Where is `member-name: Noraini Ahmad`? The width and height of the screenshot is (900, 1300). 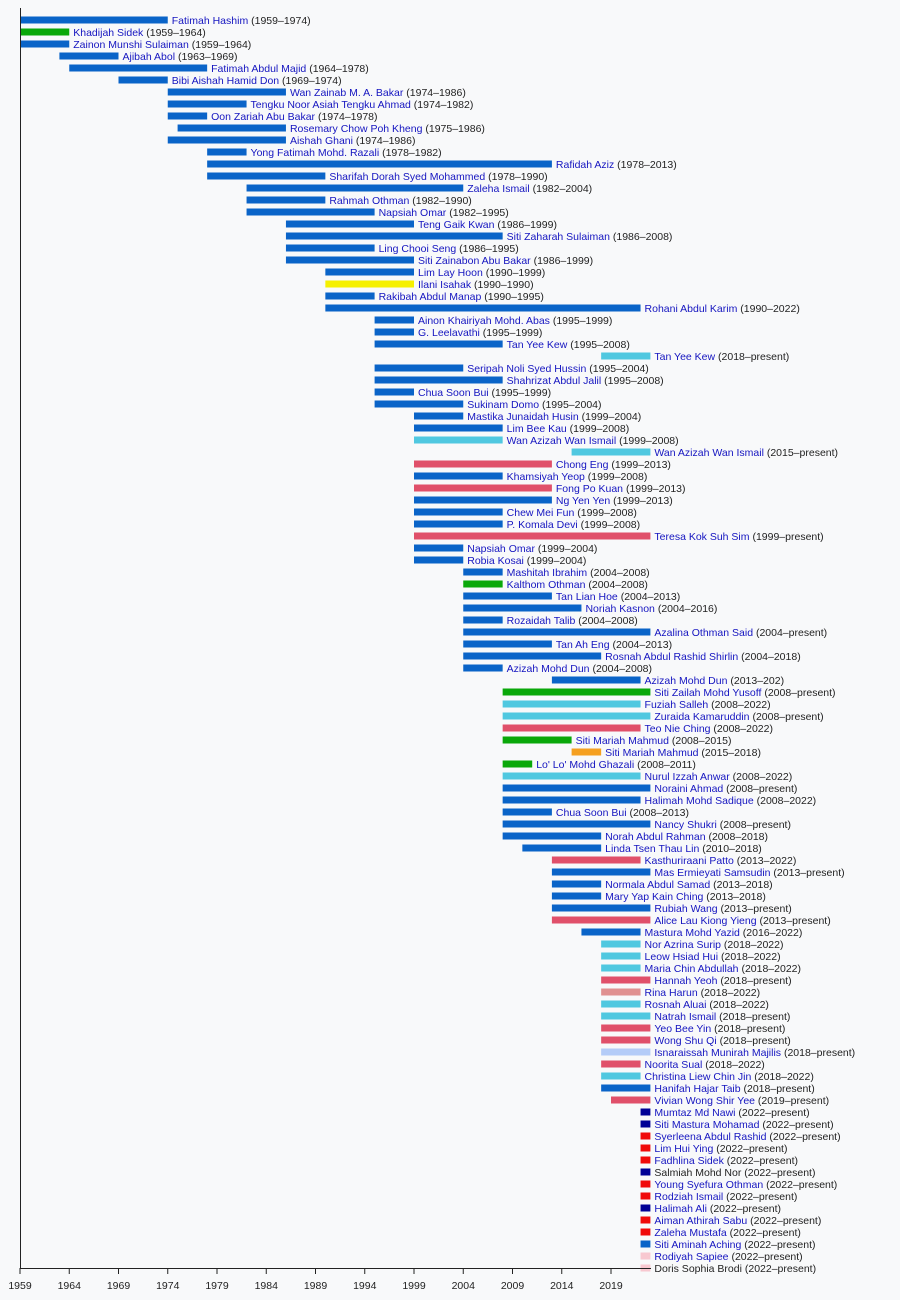
member-name: Noraini Ahmad is located at coordinates (688, 789).